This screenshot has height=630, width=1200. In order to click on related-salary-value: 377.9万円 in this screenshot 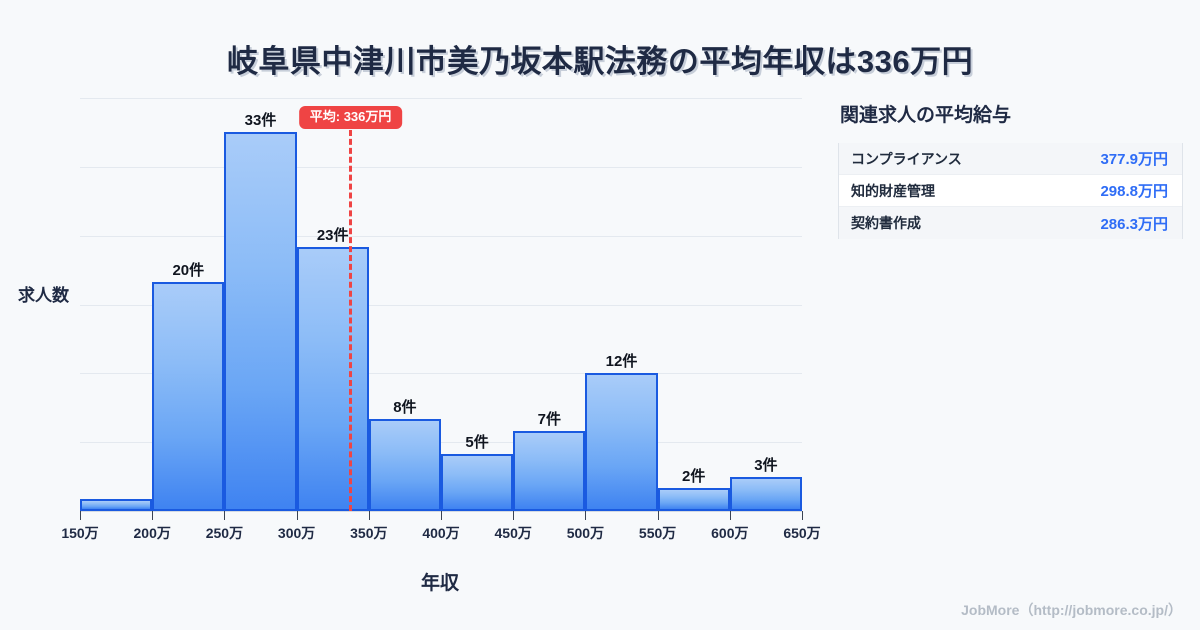, I will do `click(1134, 159)`.